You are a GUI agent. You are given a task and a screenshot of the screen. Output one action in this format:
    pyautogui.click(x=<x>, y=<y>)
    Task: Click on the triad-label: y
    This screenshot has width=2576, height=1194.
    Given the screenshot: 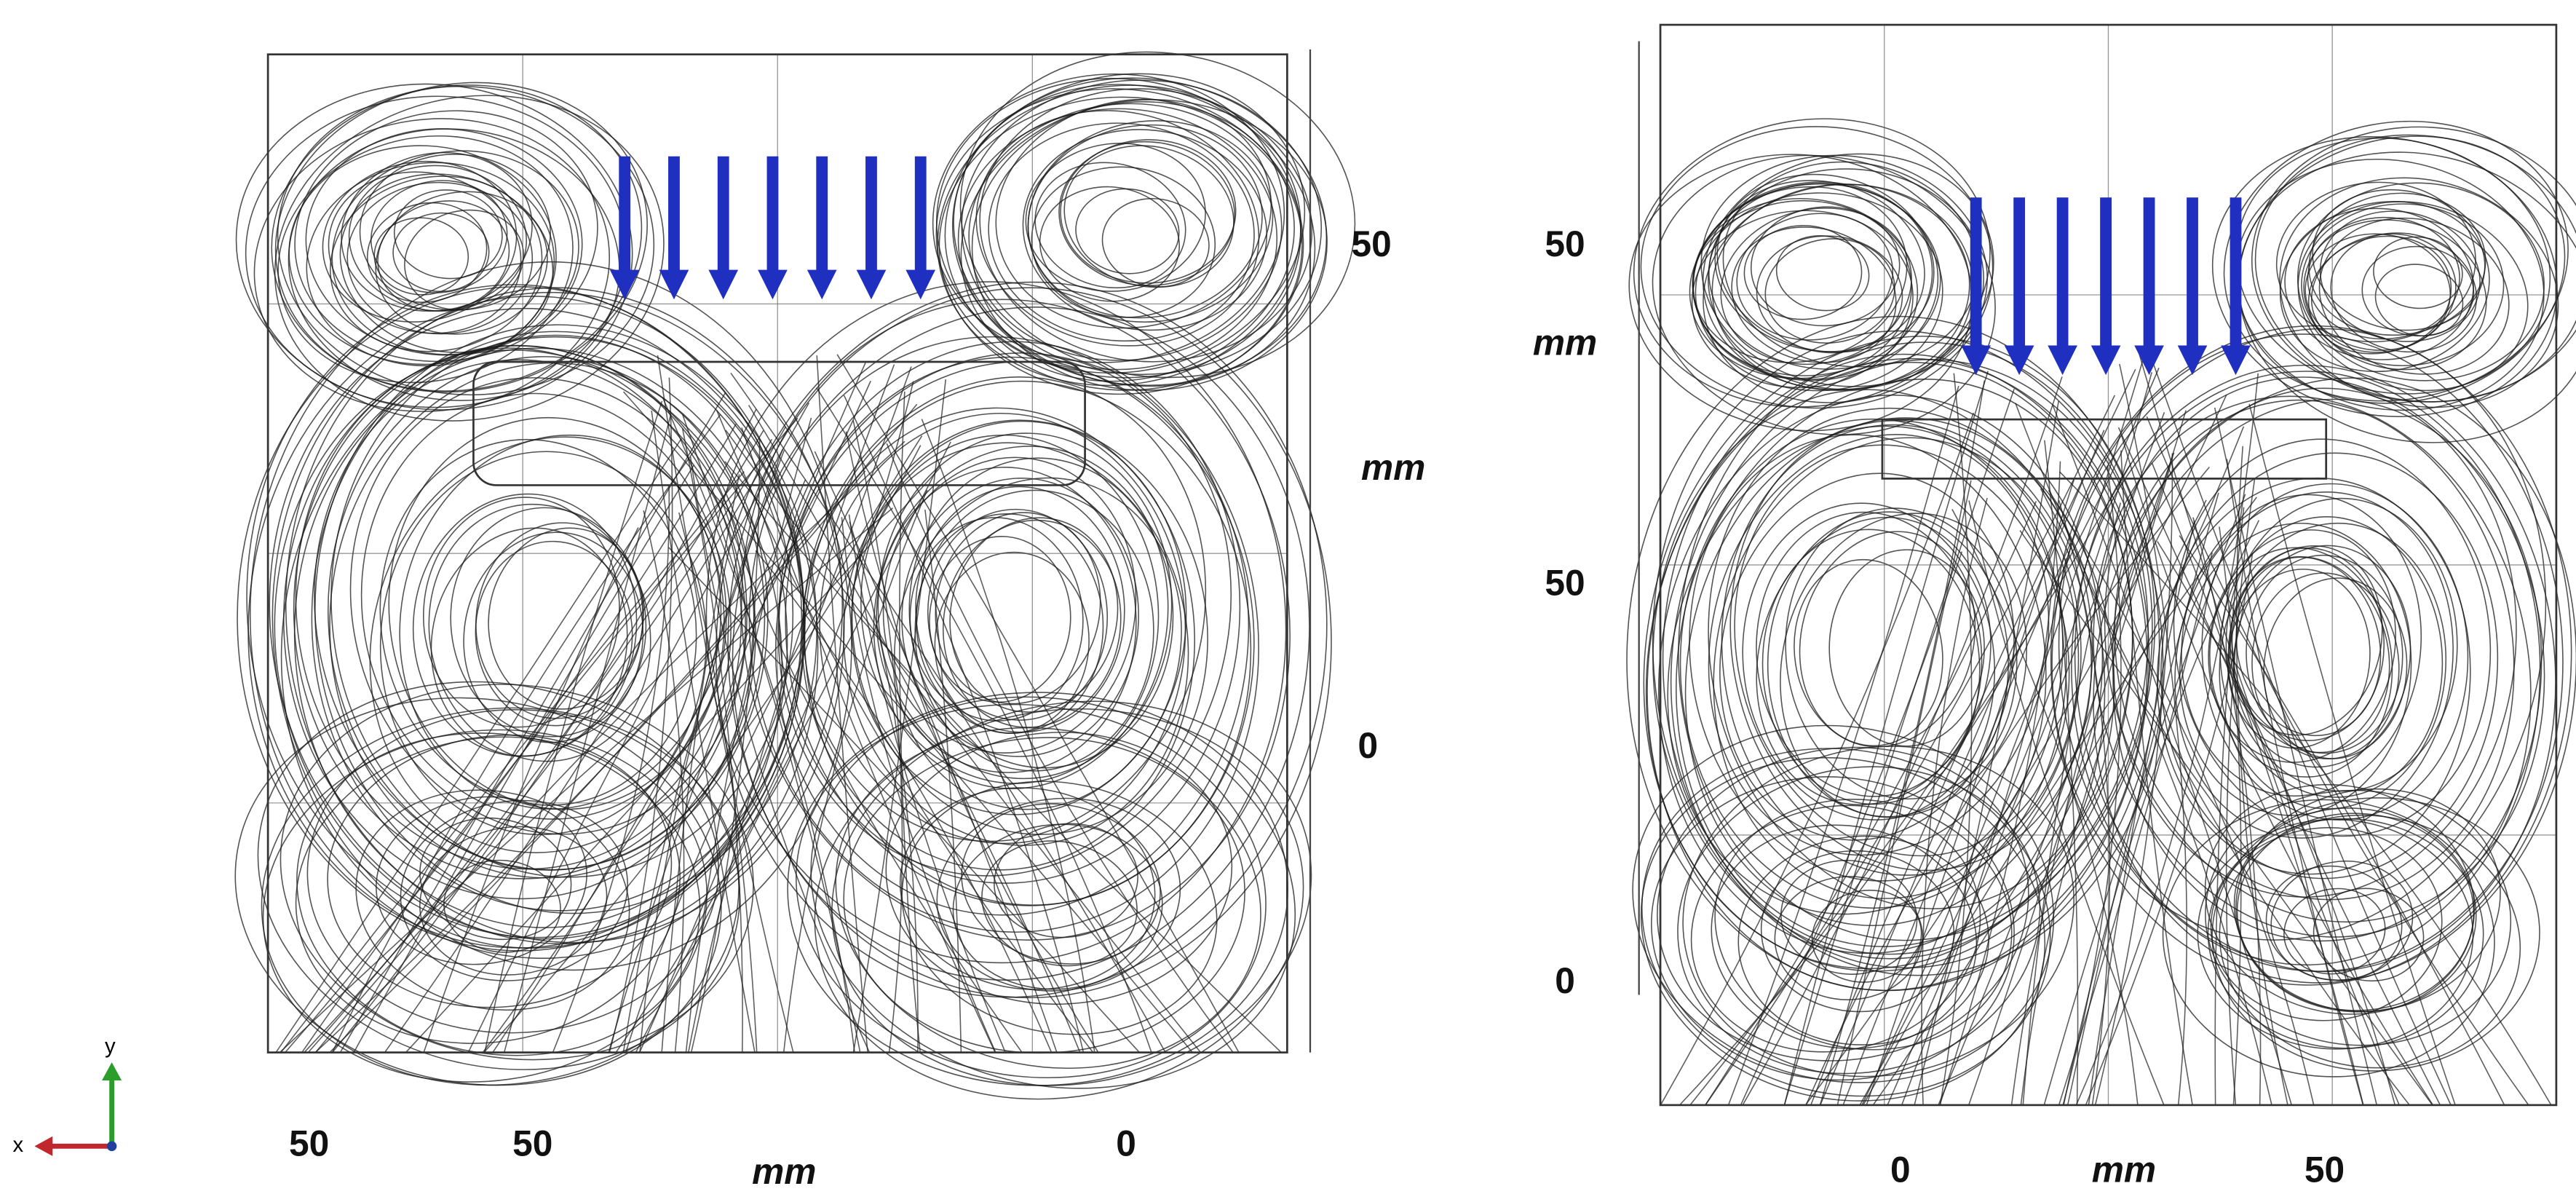 What is the action you would take?
    pyautogui.click(x=110, y=1047)
    